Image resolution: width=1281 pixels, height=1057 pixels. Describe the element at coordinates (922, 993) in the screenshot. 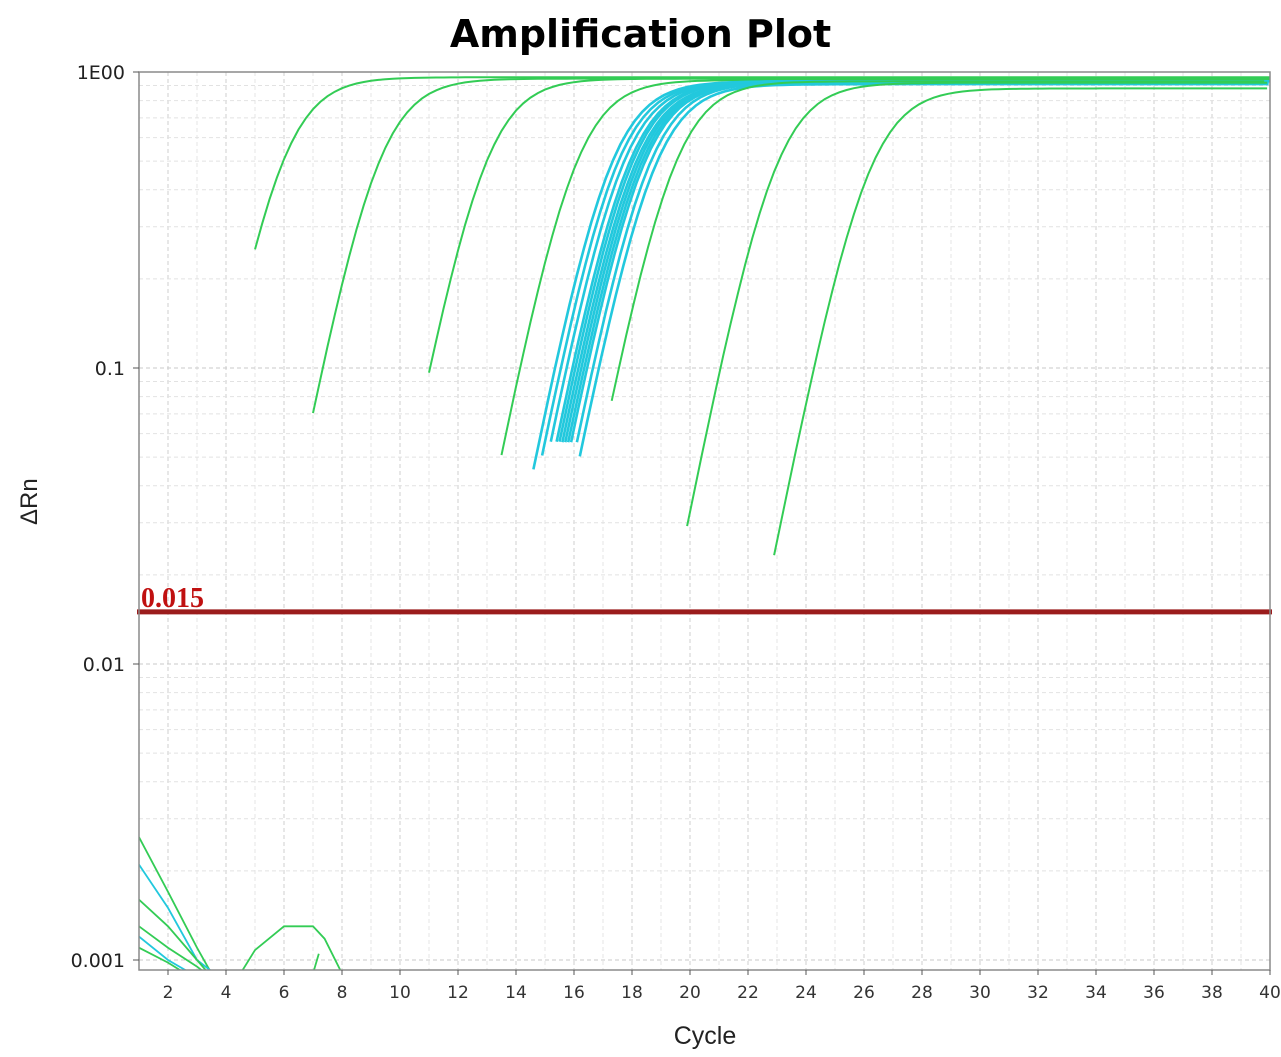

I see `x-tick-label: 28` at that location.